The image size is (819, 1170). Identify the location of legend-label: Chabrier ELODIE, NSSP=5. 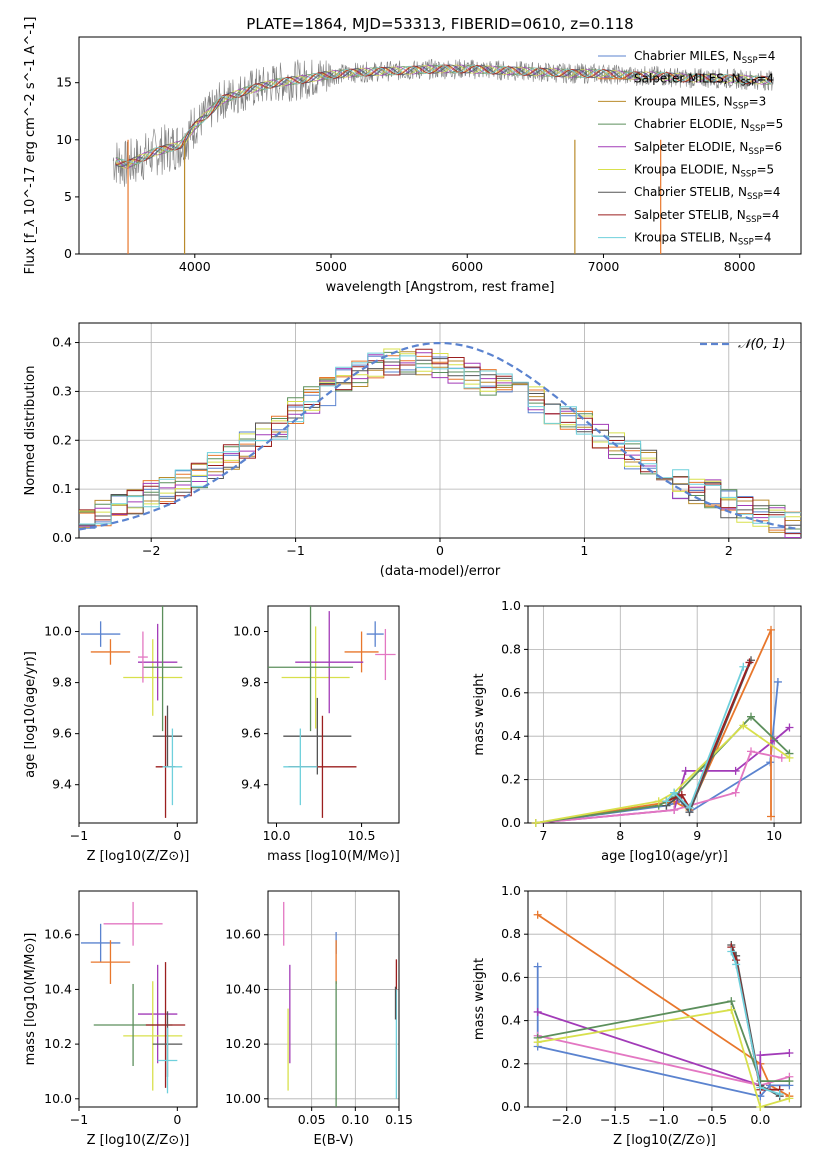
(708, 125).